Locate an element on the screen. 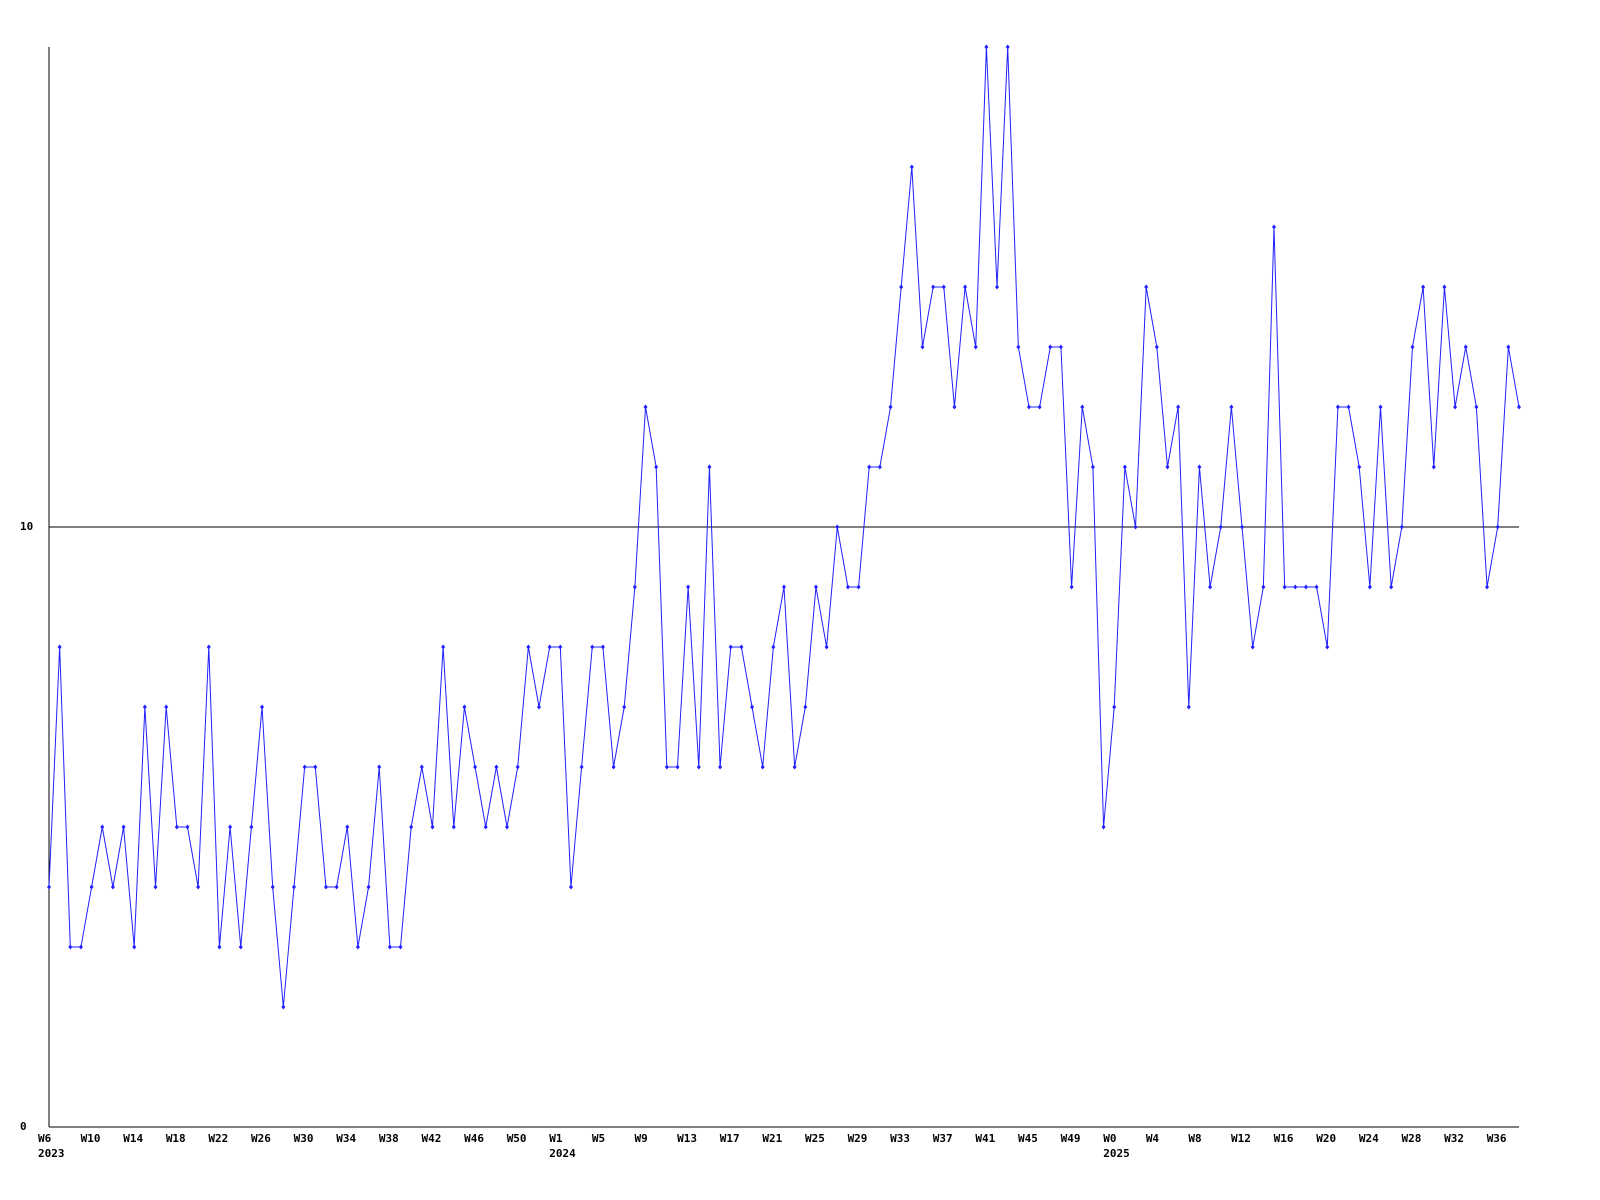 This screenshot has height=1200, width=1600. x-tick-label: W30 is located at coordinates (304, 1138).